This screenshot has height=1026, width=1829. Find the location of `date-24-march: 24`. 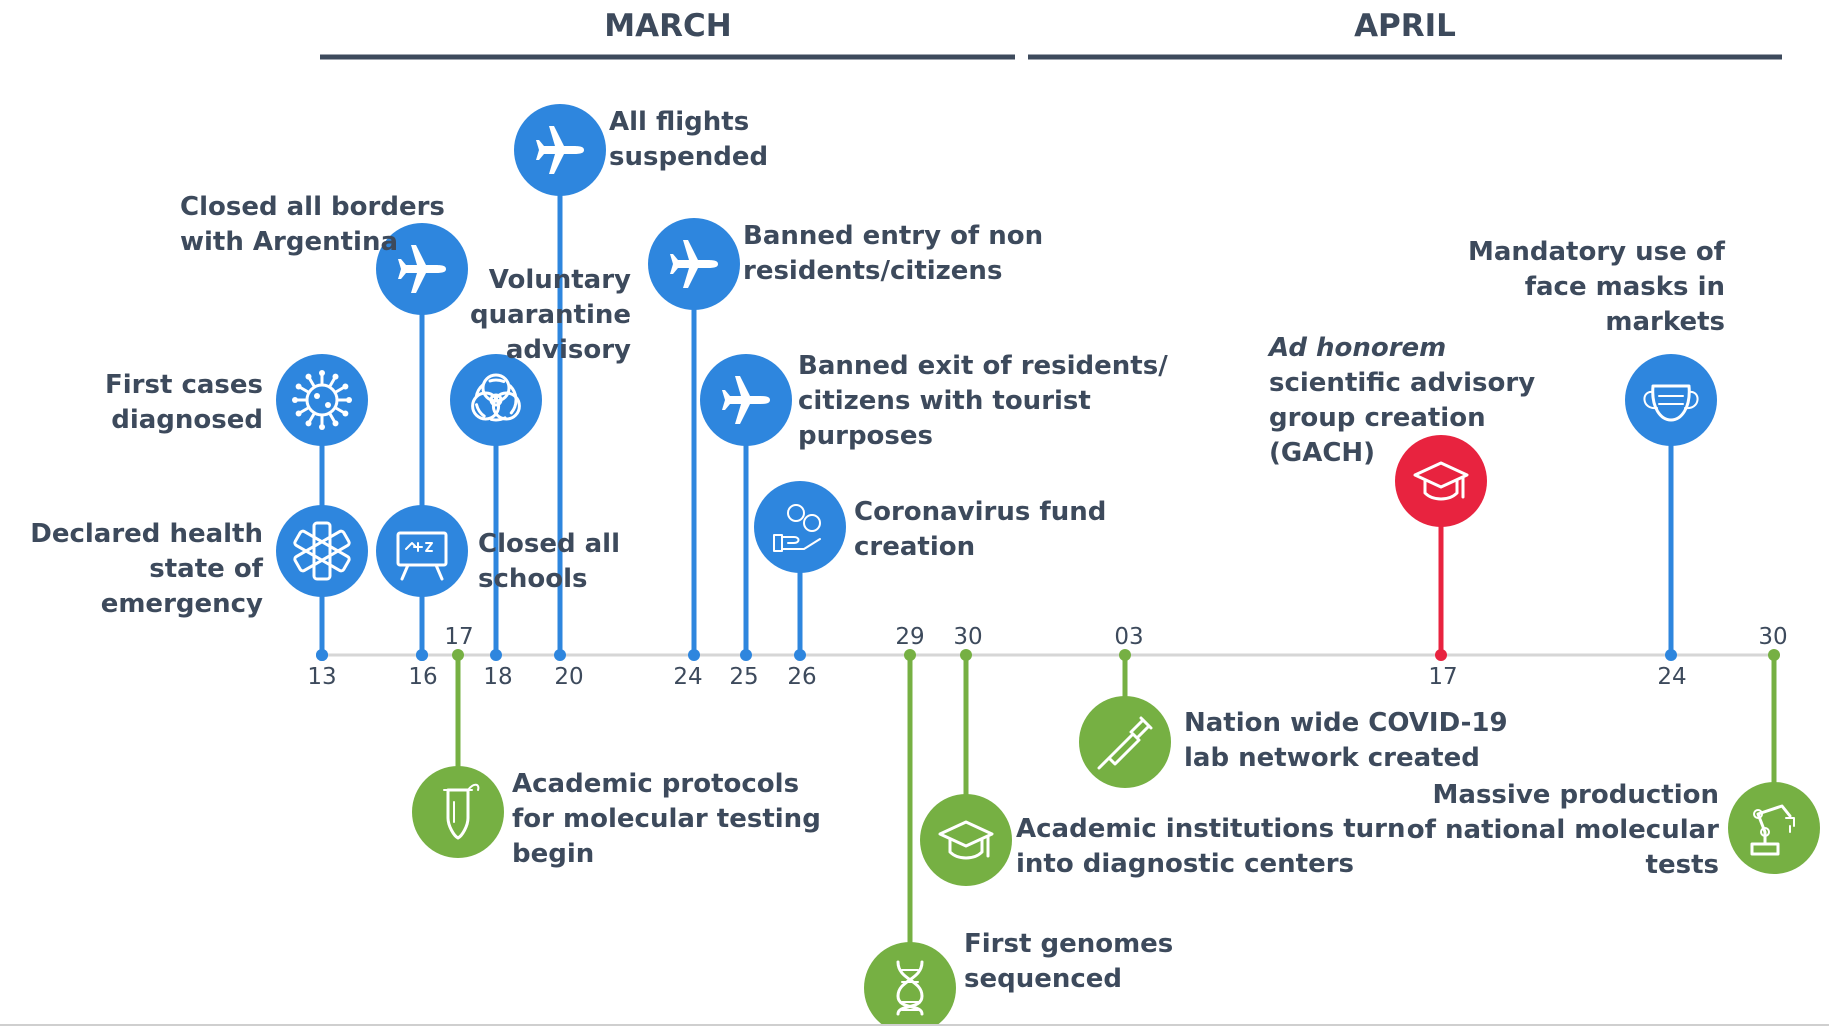

date-24-march: 24 is located at coordinates (688, 677).